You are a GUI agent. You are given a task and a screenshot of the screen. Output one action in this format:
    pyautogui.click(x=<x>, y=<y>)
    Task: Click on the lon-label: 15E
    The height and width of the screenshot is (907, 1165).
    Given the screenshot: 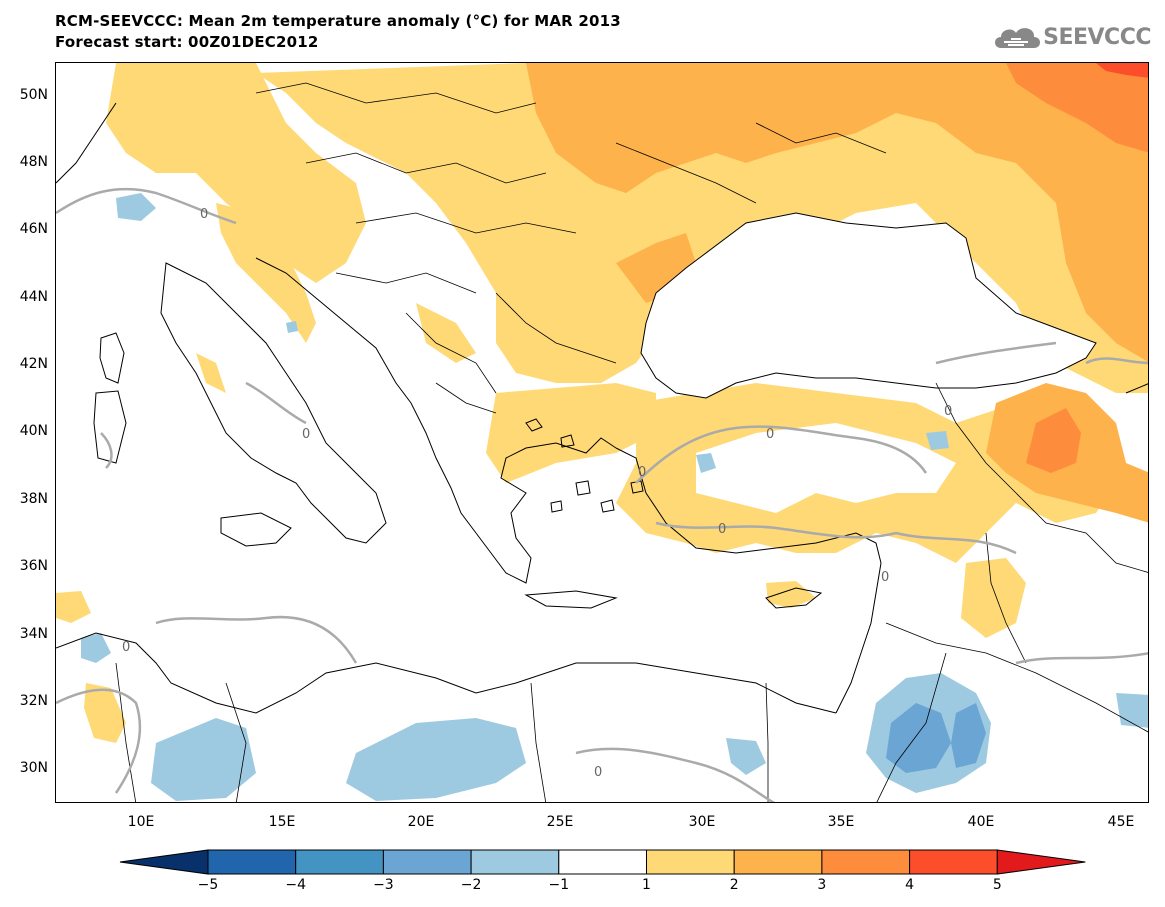 What is the action you would take?
    pyautogui.click(x=282, y=822)
    